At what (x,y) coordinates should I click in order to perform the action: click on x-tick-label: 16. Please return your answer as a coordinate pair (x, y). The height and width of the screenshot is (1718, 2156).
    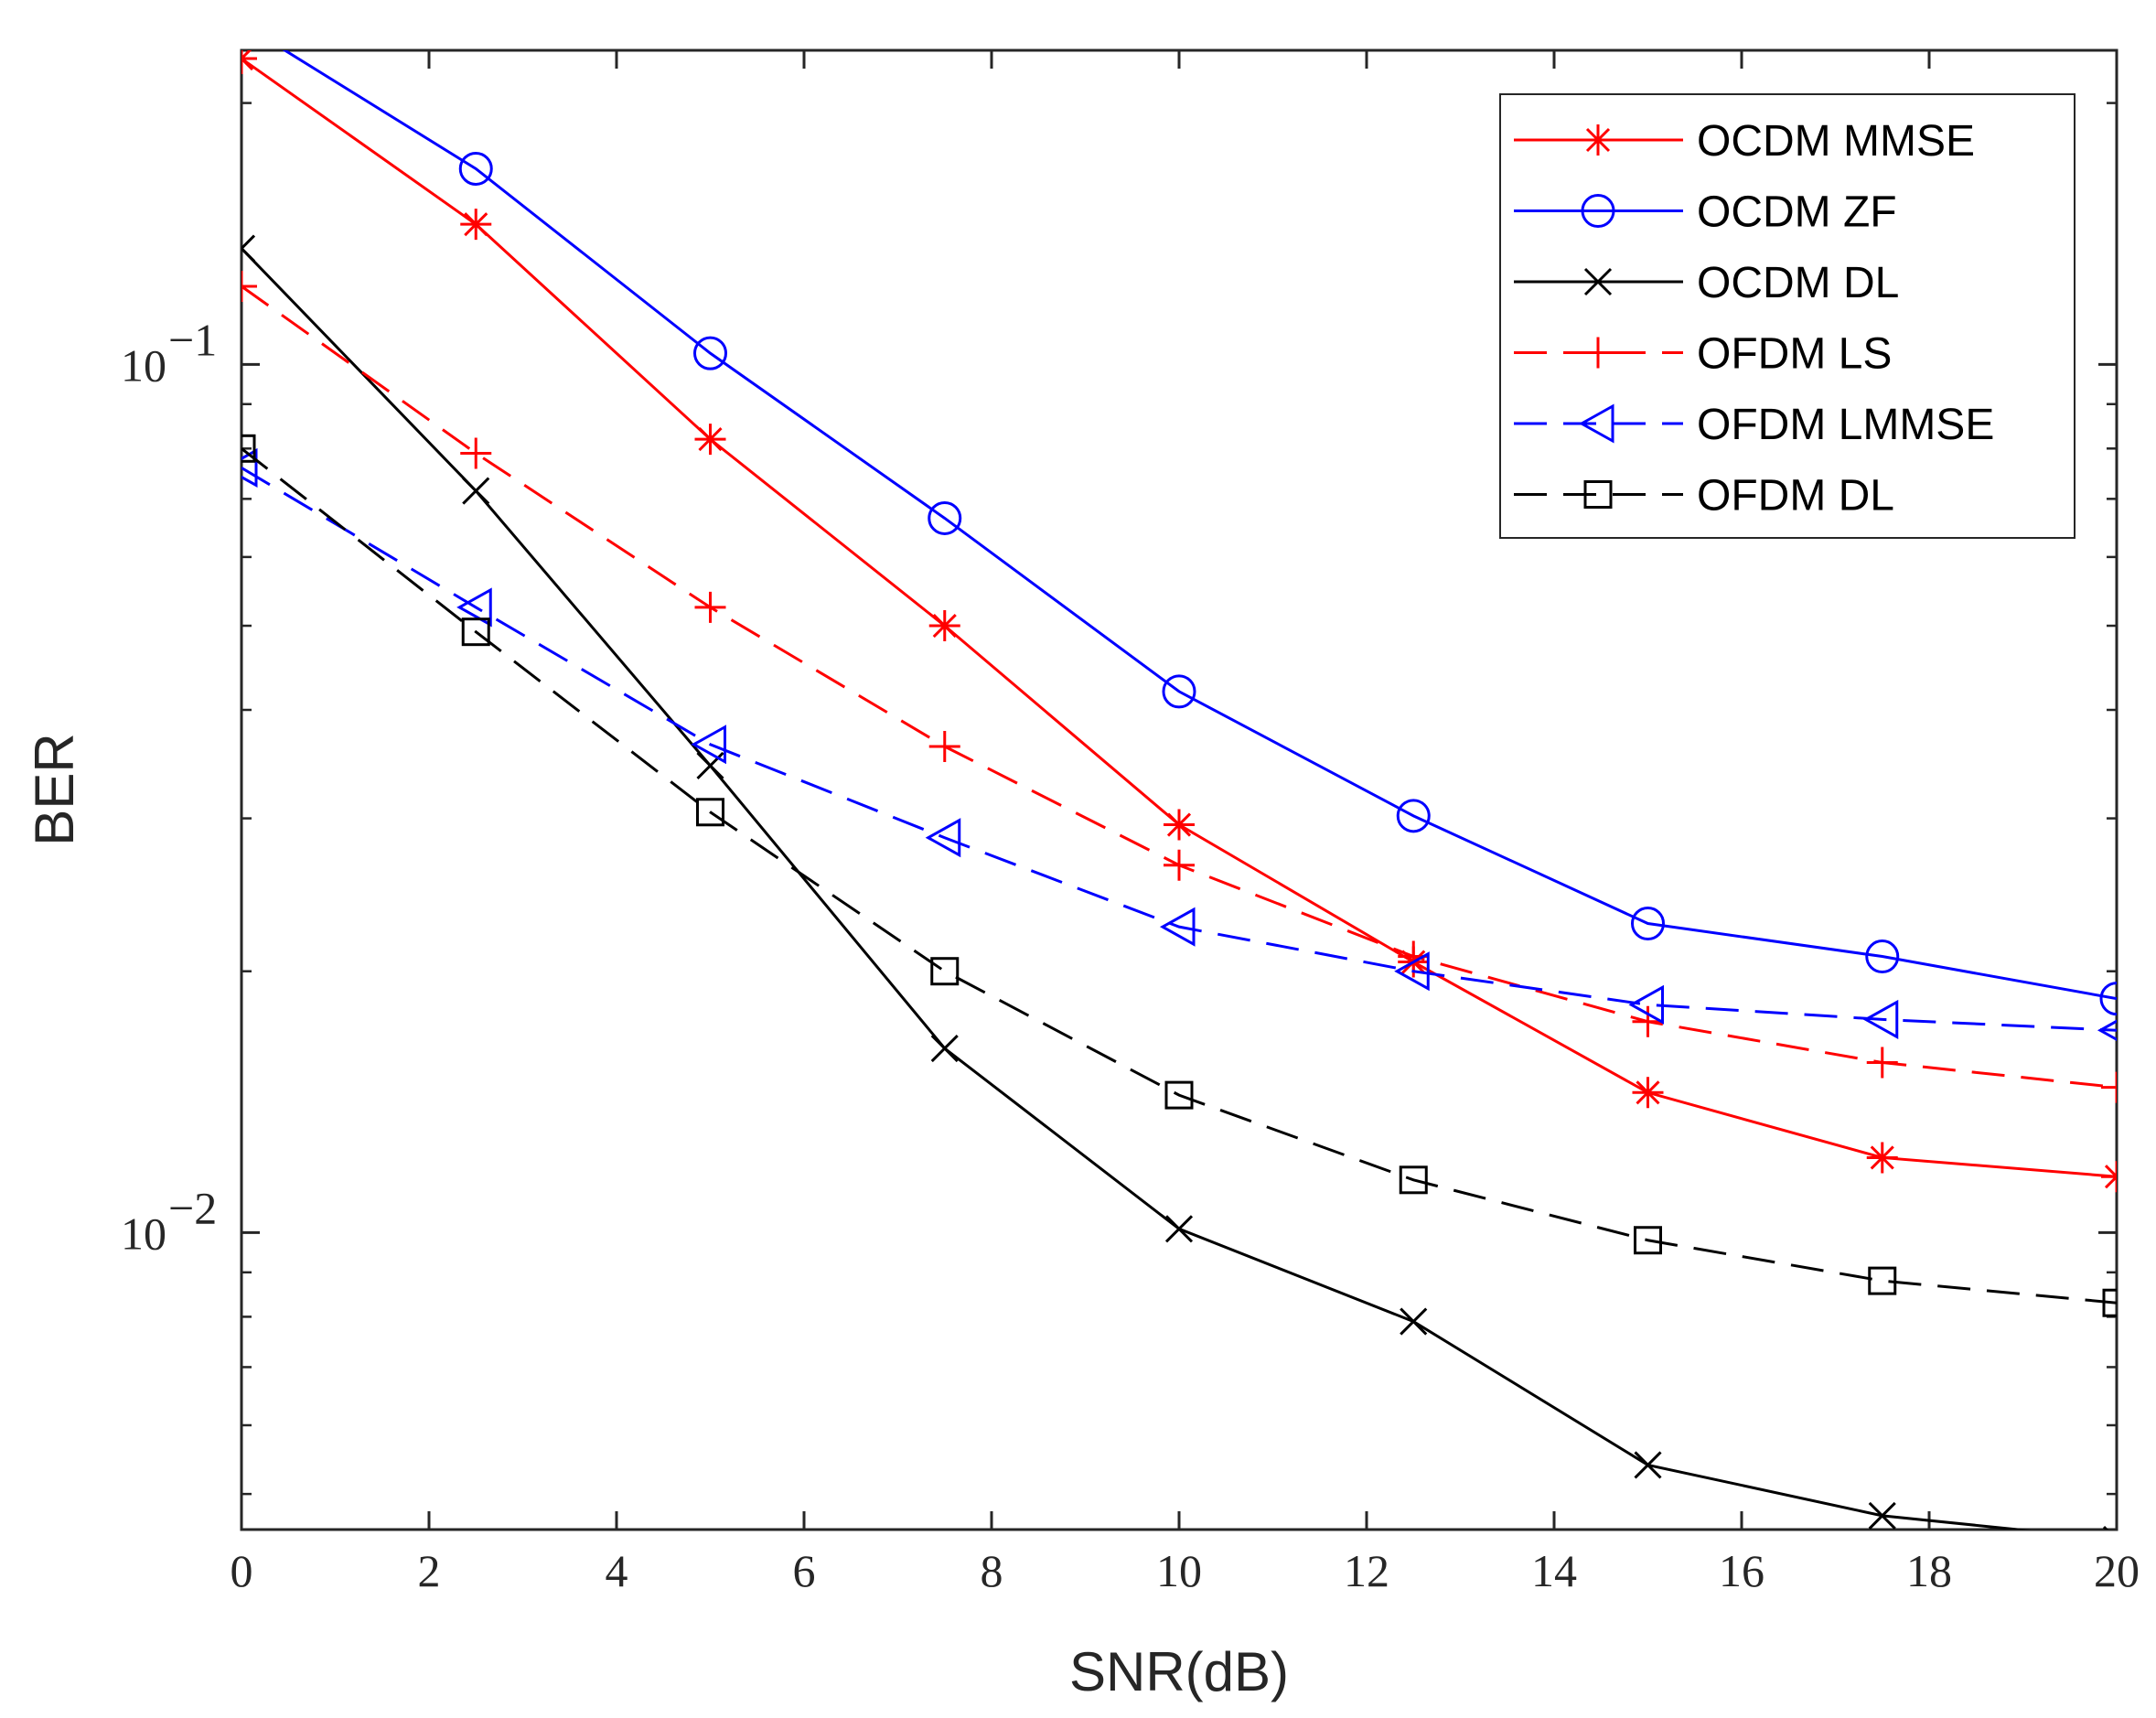
    Looking at the image, I should click on (1742, 1571).